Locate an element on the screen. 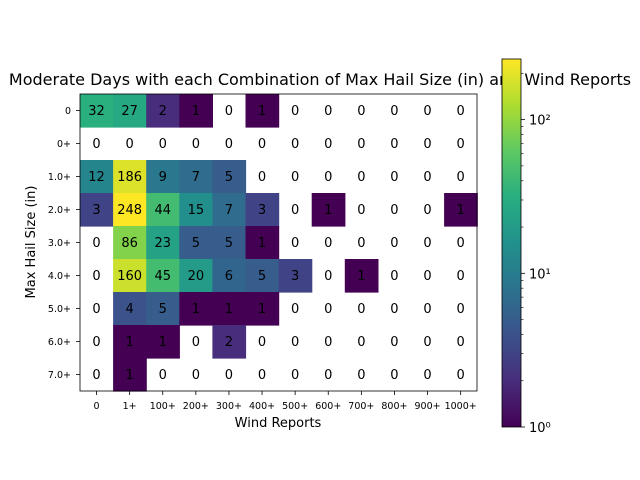 This screenshot has width=640, height=480. cell-value-label: 3 is located at coordinates (262, 210).